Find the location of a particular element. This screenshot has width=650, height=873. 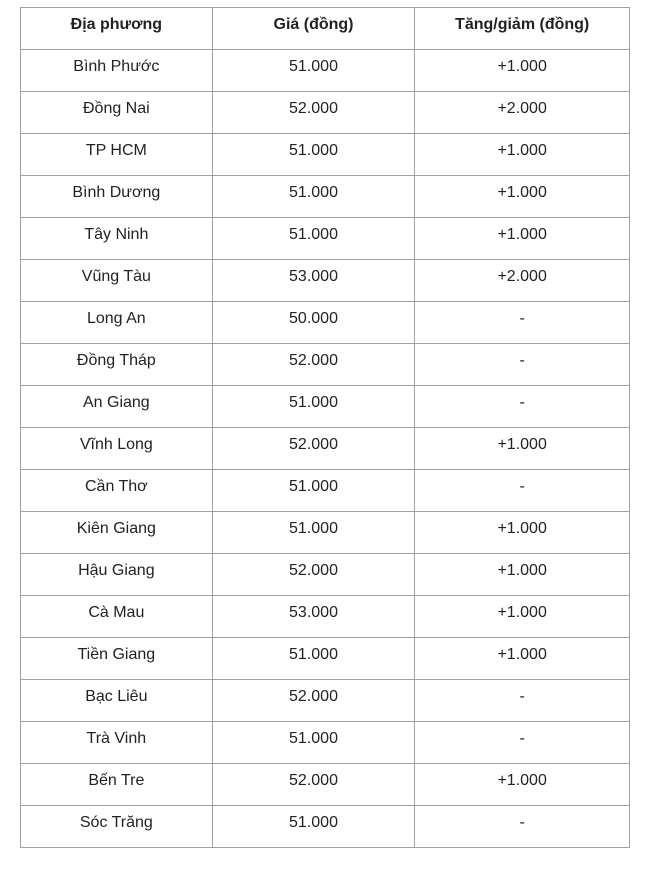

cell-region: Hậu Giang is located at coordinates (116, 574).